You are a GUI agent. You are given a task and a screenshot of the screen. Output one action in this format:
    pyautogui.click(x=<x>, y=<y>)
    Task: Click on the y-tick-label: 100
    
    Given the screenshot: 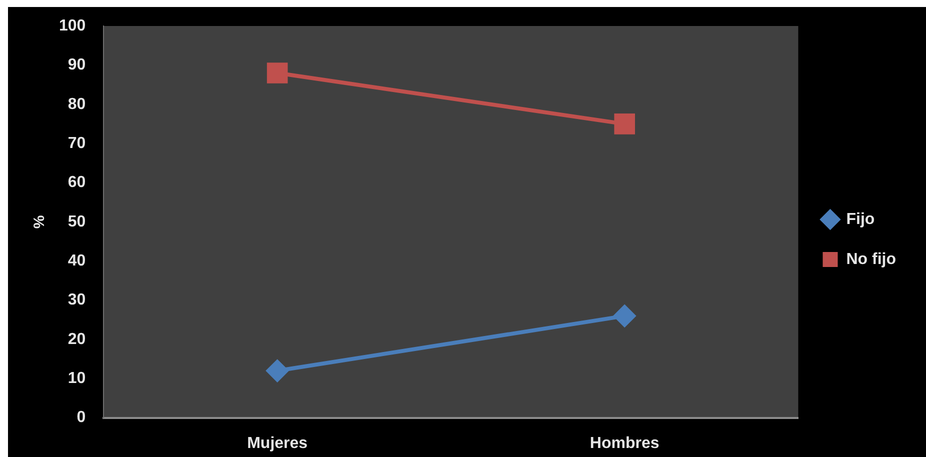 What is the action you would take?
    pyautogui.click(x=72, y=25)
    